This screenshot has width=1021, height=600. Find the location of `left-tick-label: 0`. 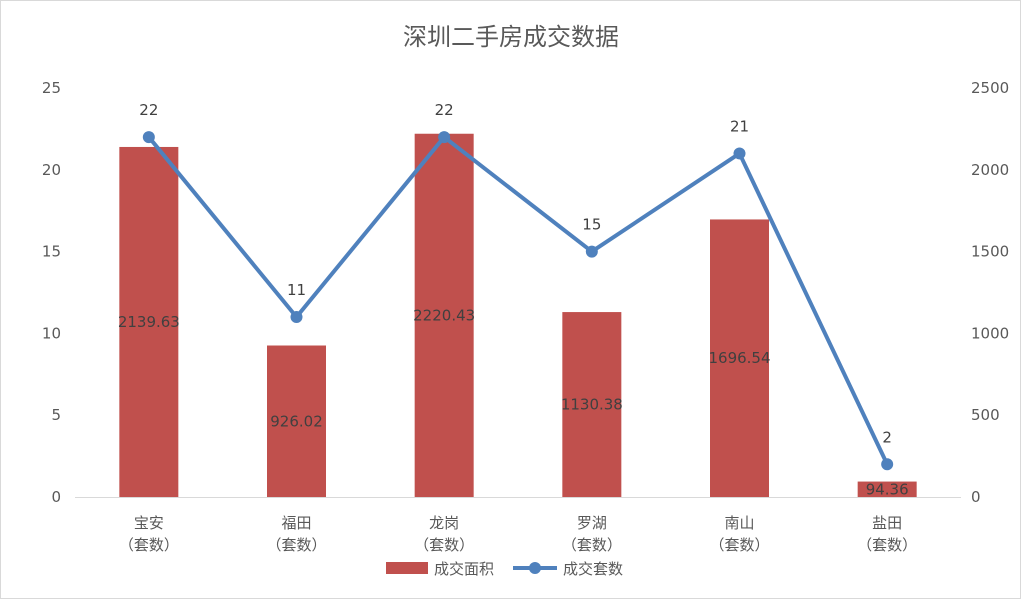

left-tick-label: 0 is located at coordinates (56, 497).